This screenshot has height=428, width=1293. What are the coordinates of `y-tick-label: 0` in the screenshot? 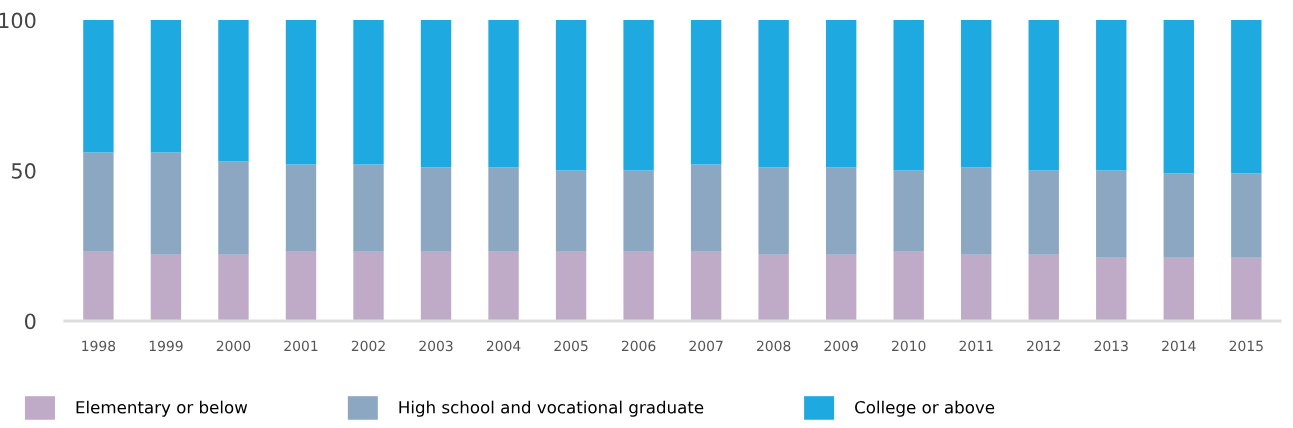 It's located at (30, 321).